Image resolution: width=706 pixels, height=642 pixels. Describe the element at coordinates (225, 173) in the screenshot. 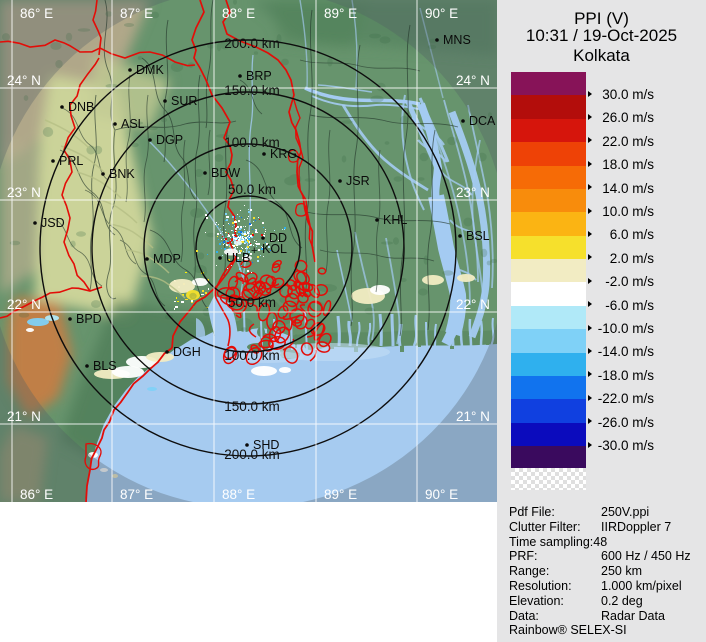

I see `svg-text: BDW` at that location.